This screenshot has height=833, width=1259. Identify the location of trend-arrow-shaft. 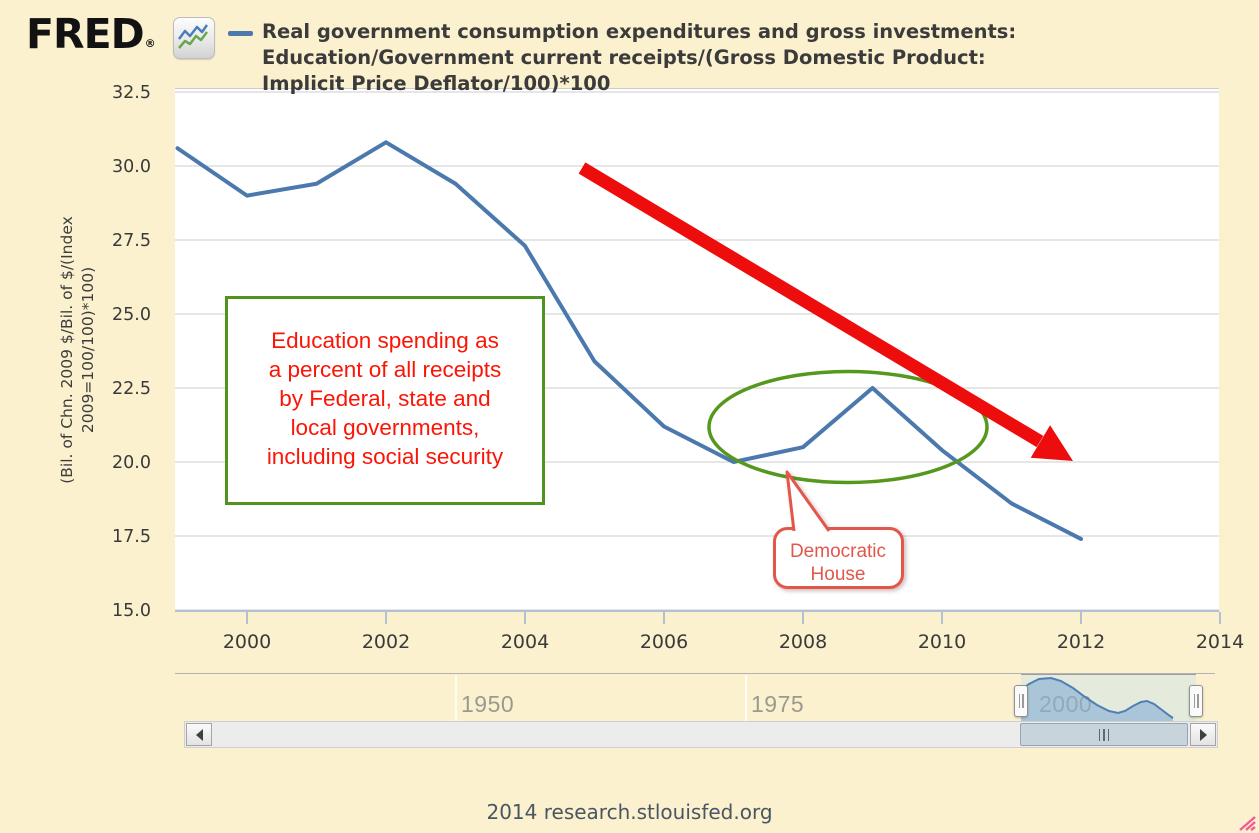
(811, 305).